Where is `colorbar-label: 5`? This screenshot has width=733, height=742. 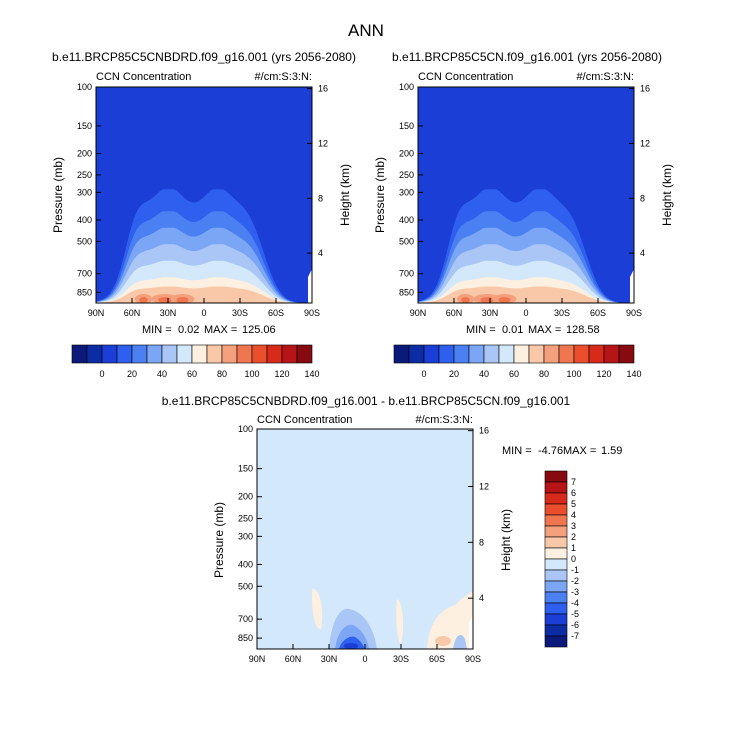 colorbar-label: 5 is located at coordinates (573, 504).